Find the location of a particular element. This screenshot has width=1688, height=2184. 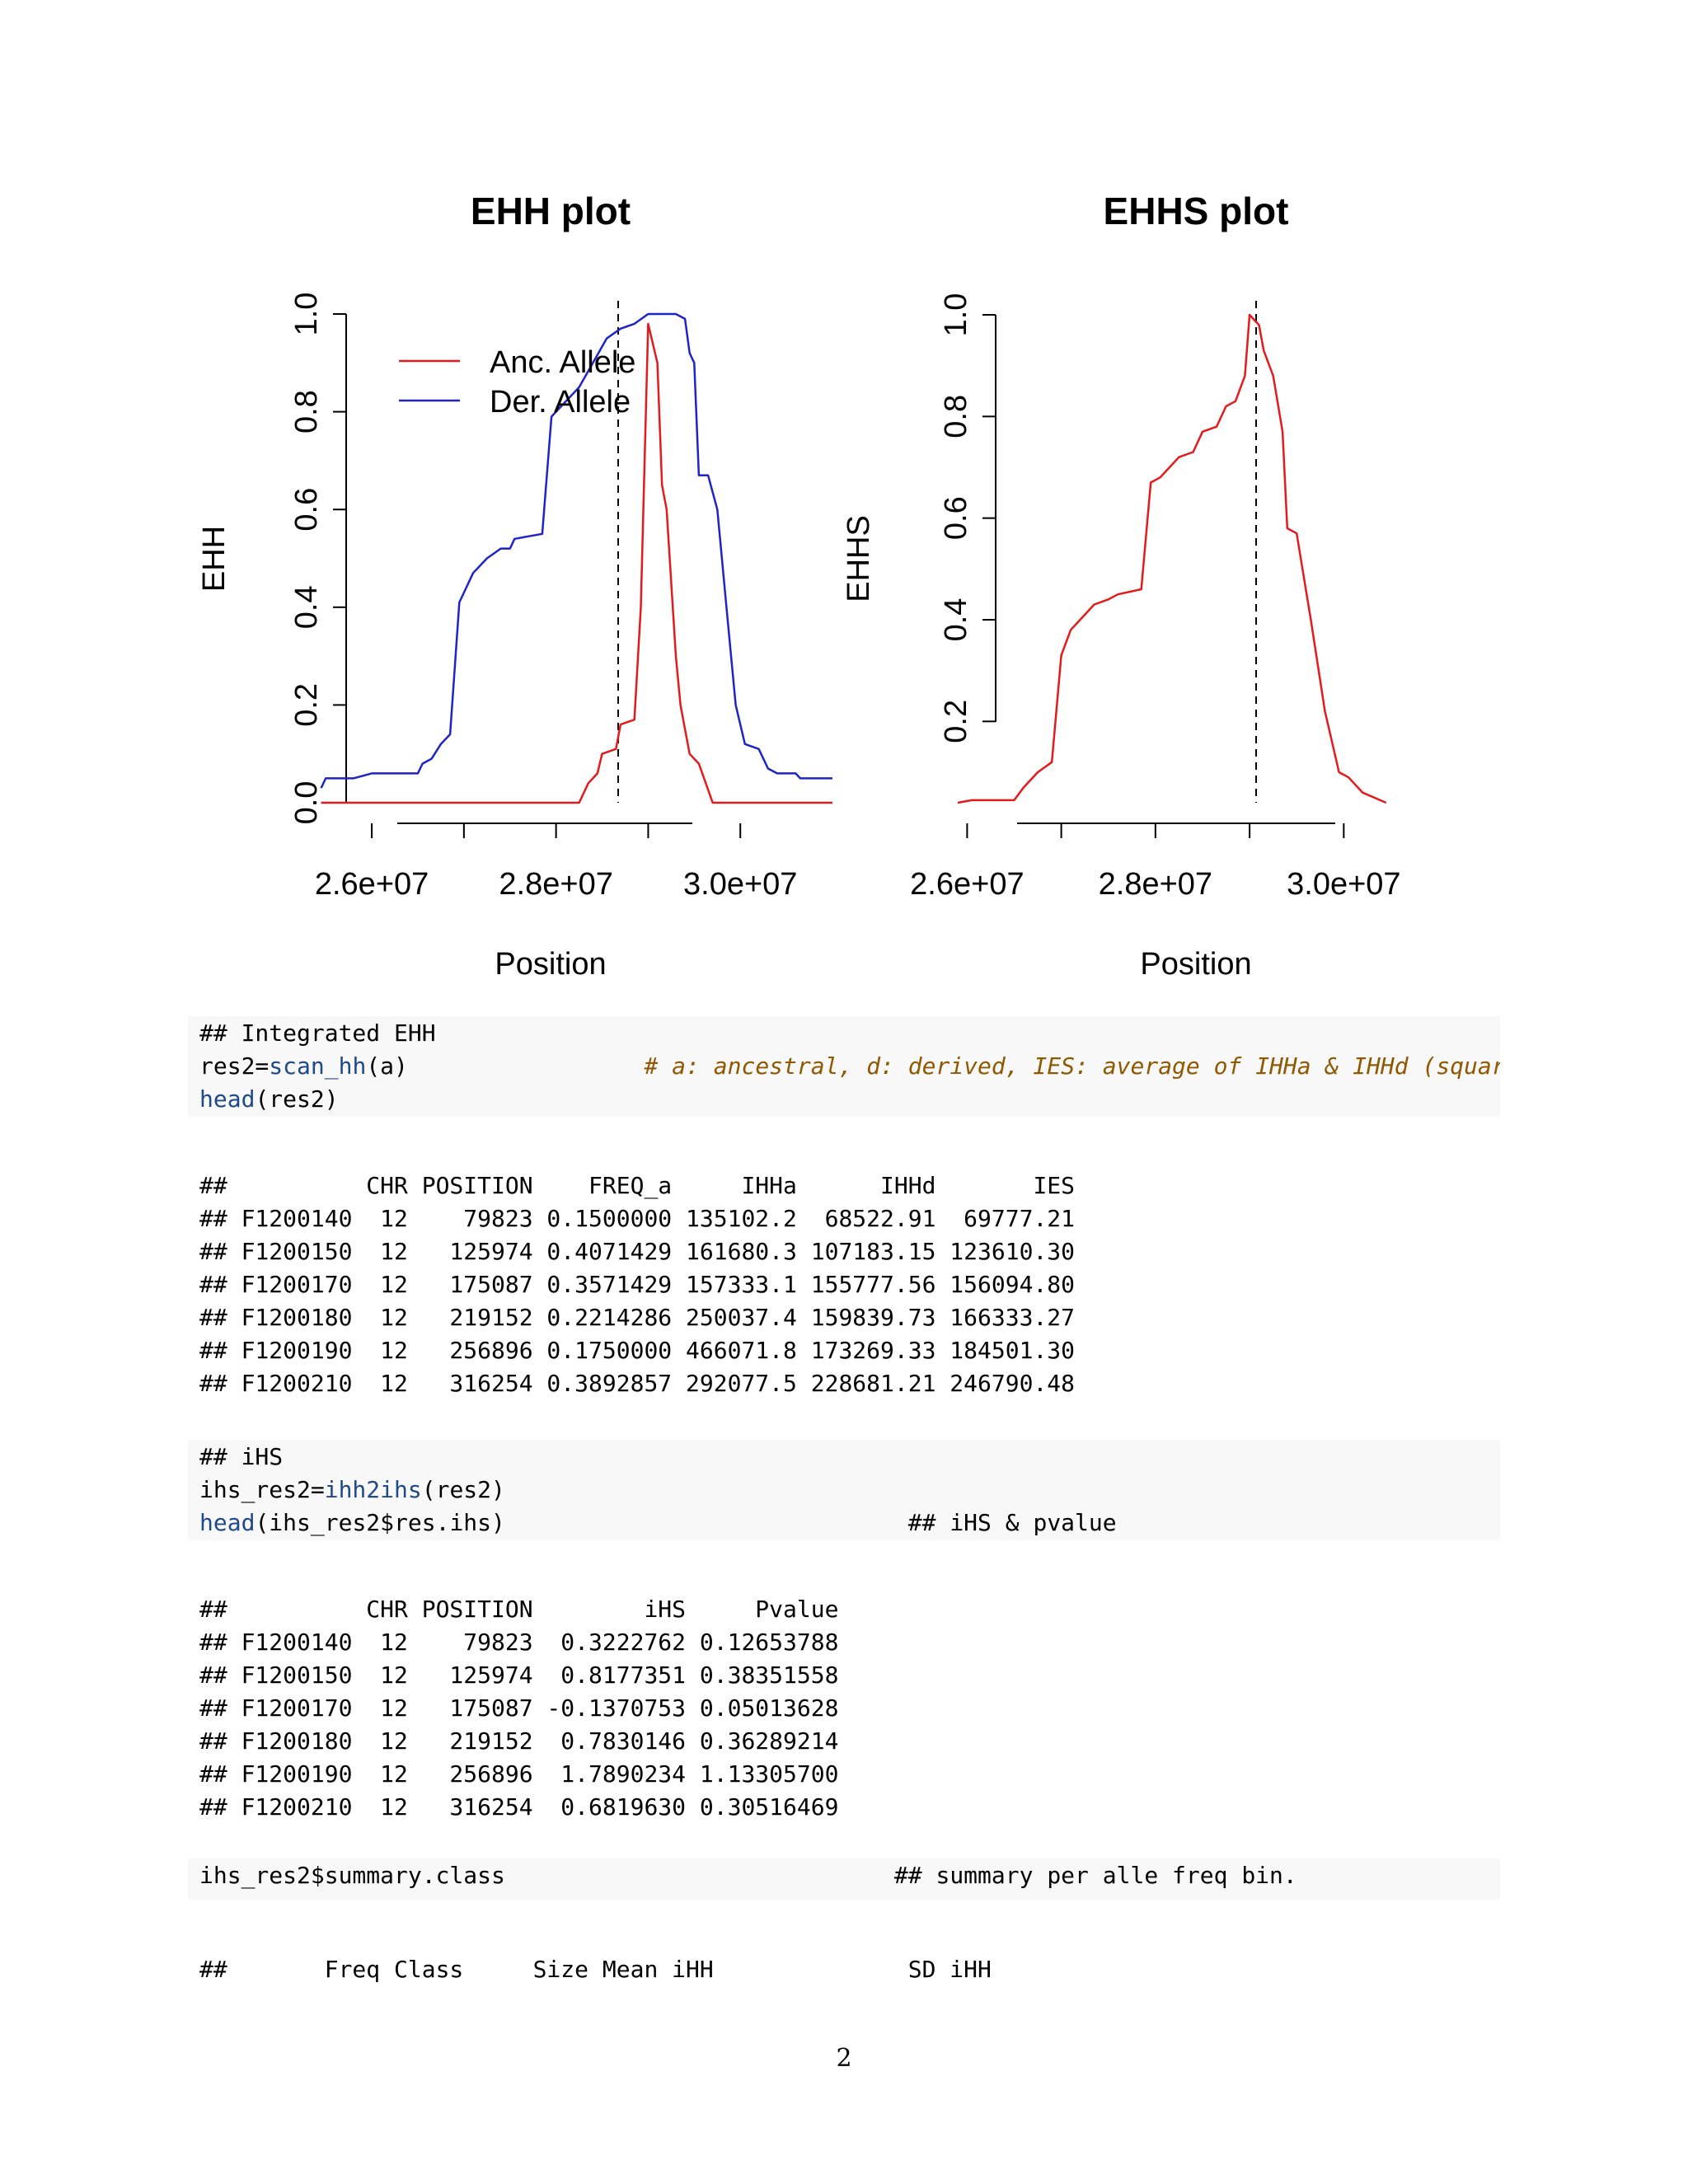

output-row: ## CHR POSITION iHS Pvalue is located at coordinates (519, 1609).